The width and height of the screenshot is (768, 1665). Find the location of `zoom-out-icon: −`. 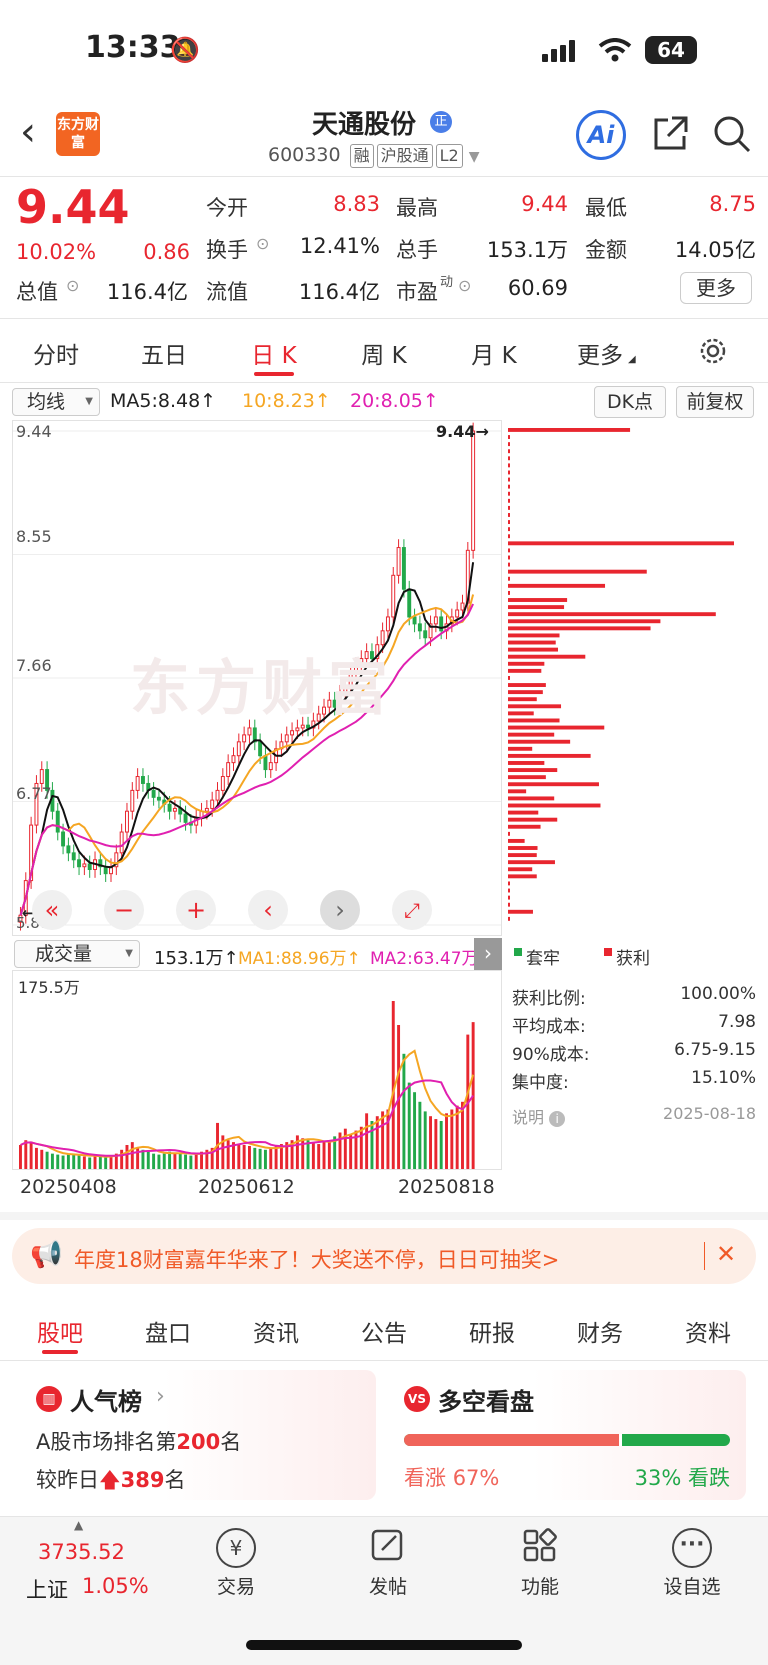

zoom-out-icon: − is located at coordinates (124, 910).